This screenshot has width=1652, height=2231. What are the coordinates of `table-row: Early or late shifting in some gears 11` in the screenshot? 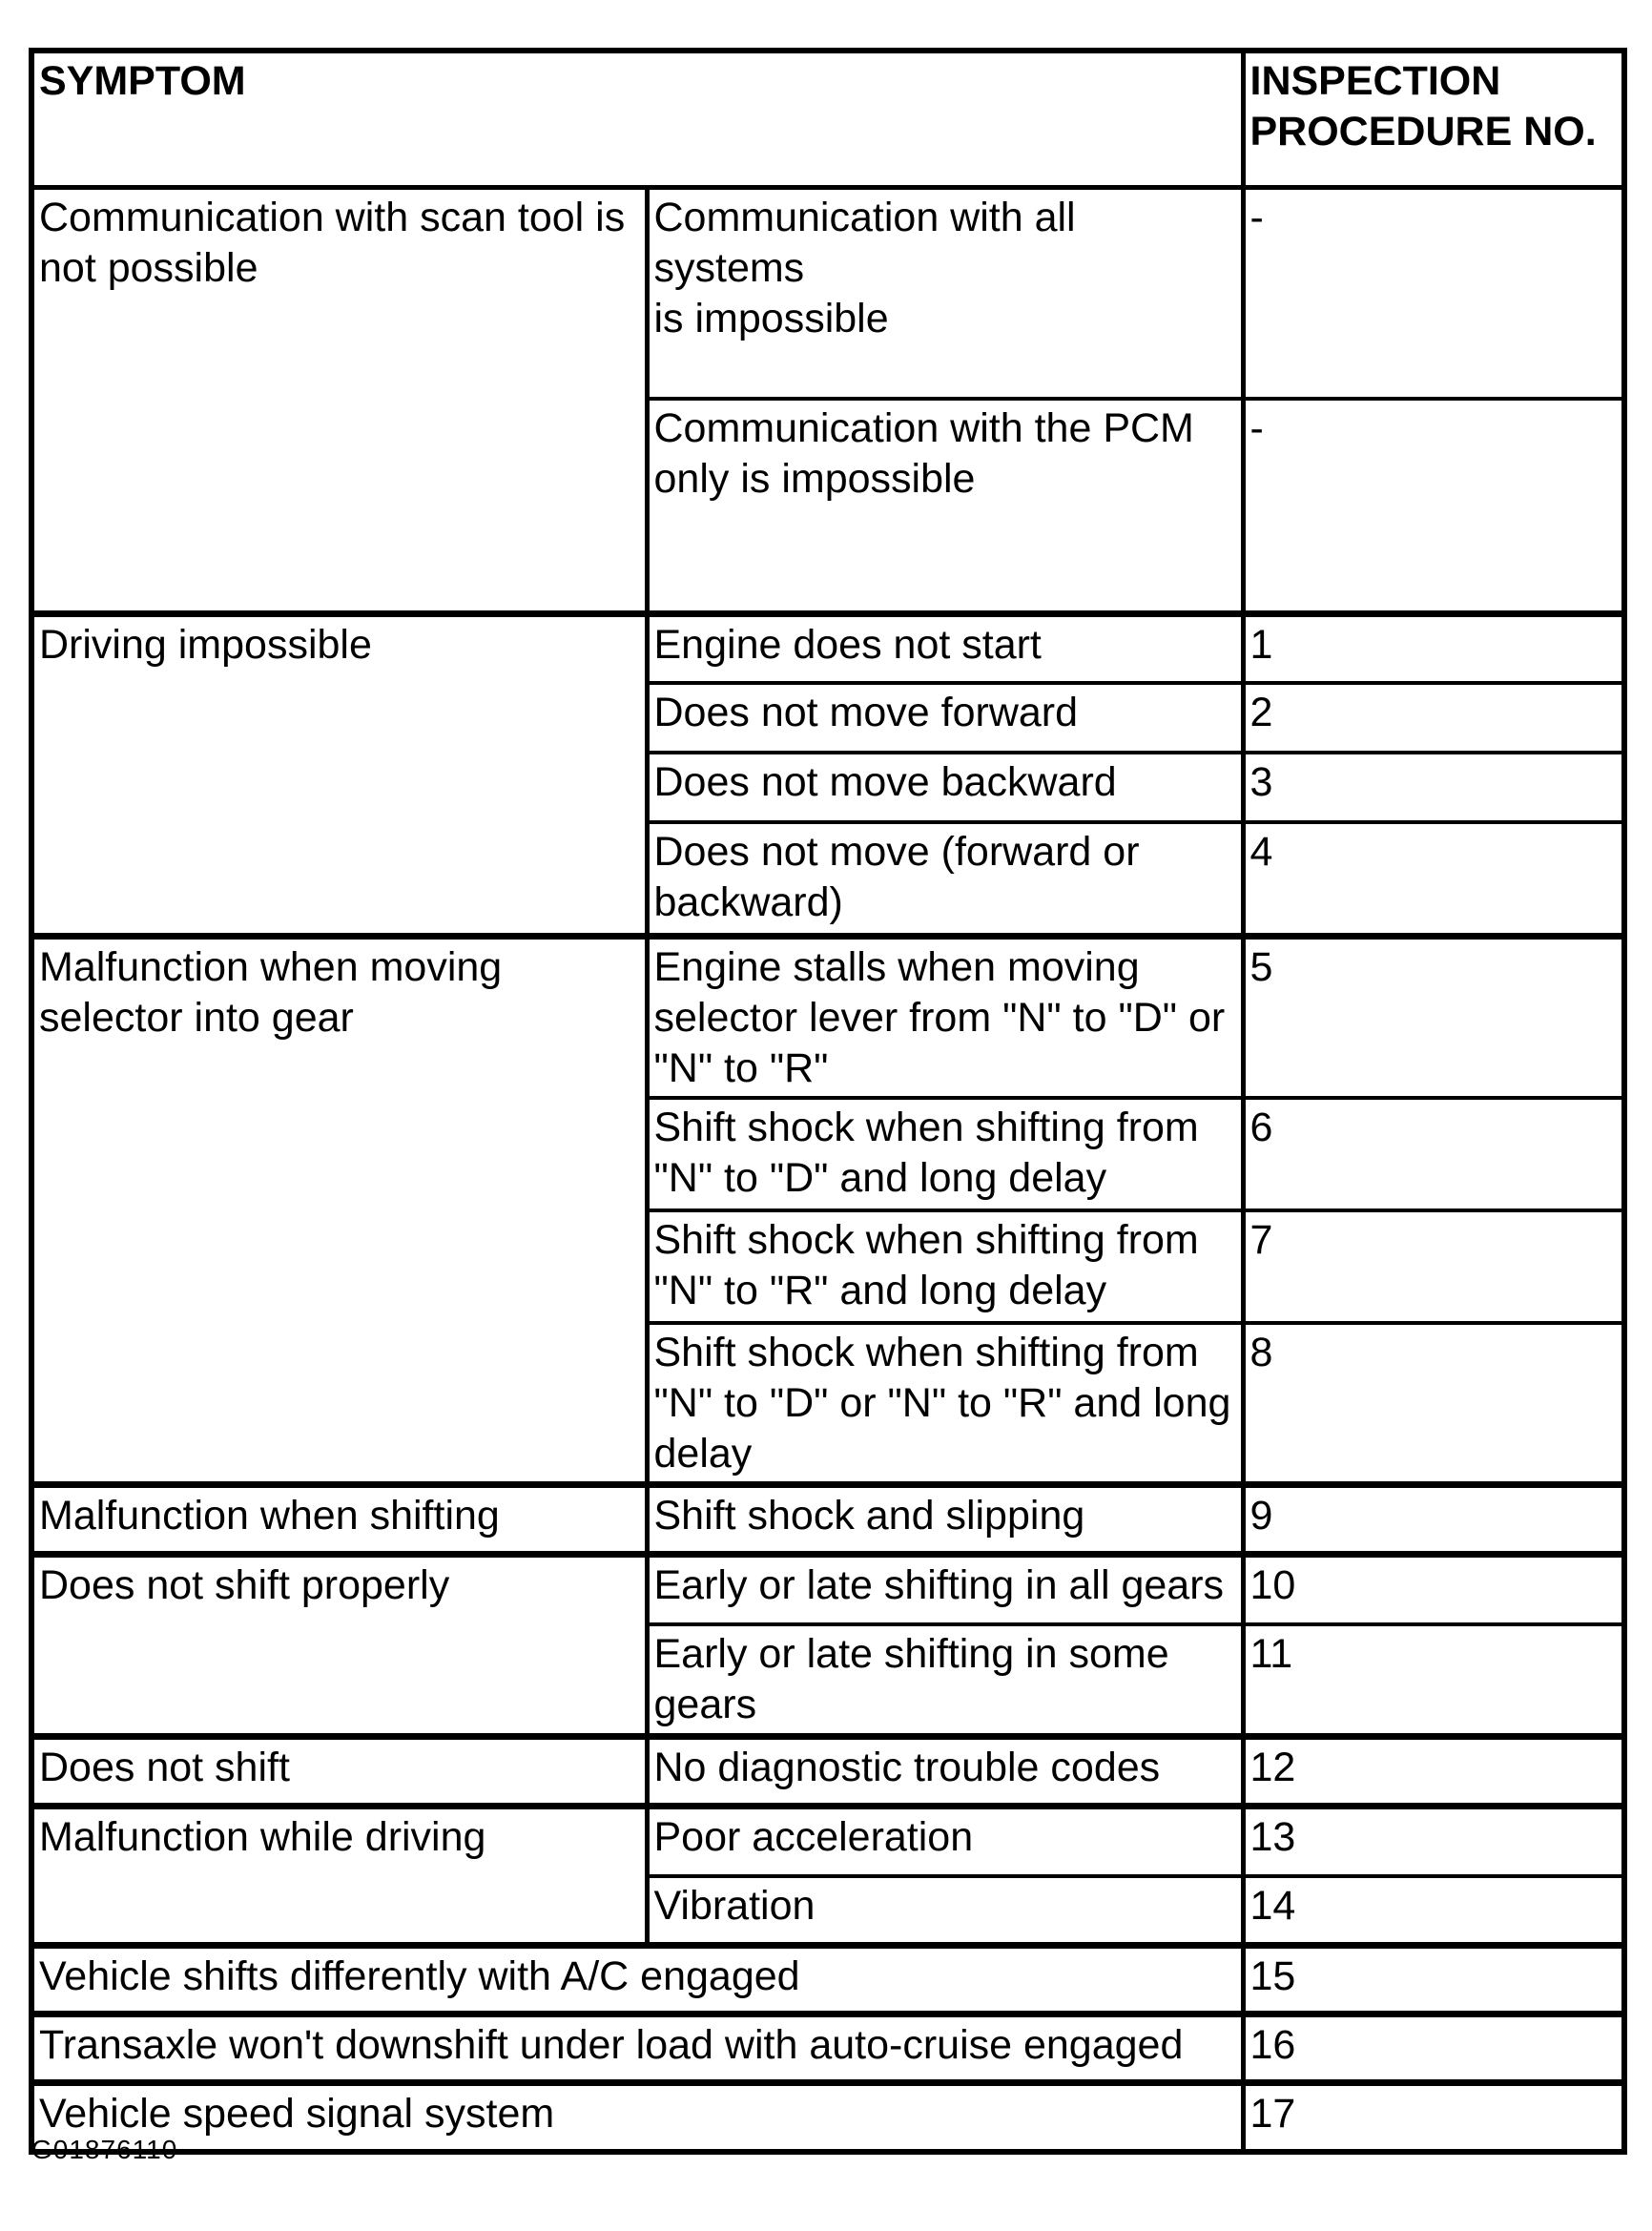 It's located at (829, 1680).